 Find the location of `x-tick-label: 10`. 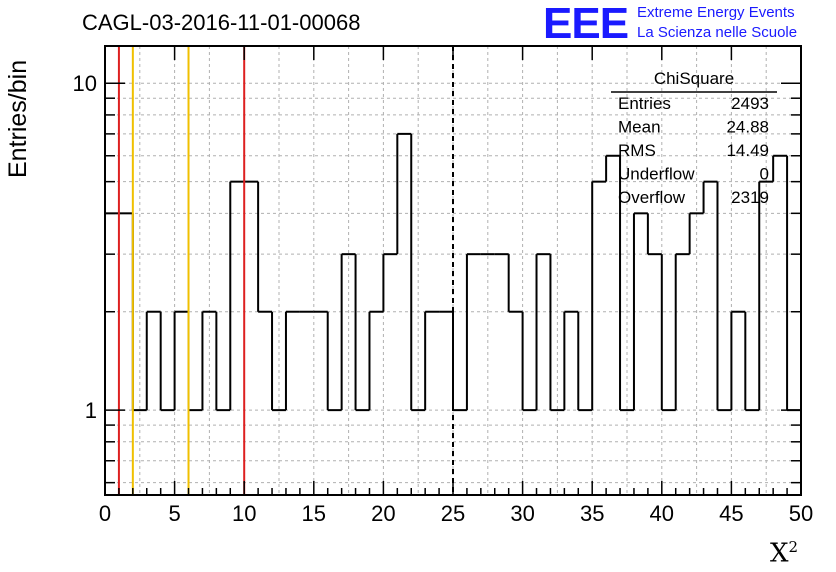

x-tick-label: 10 is located at coordinates (244, 513).